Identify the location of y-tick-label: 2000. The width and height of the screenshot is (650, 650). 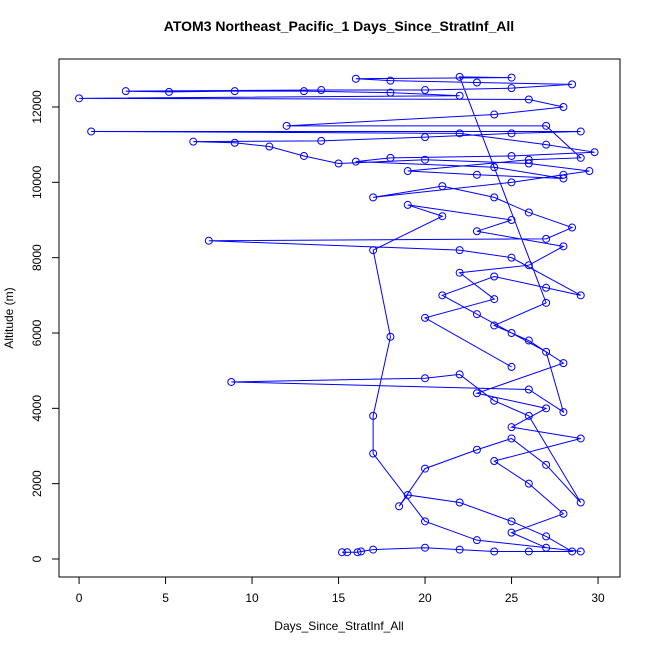
(37, 483).